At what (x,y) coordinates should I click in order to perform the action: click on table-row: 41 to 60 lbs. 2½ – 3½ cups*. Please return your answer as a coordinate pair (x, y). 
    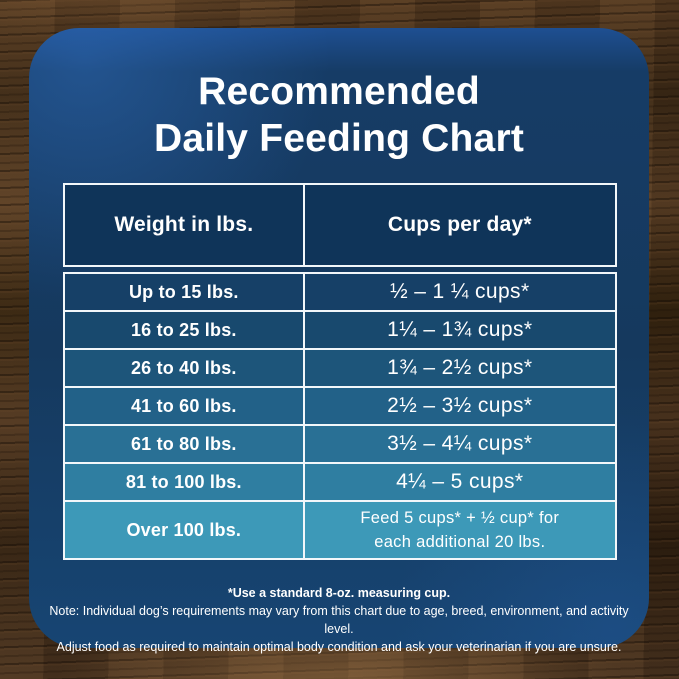
    Looking at the image, I should click on (340, 406).